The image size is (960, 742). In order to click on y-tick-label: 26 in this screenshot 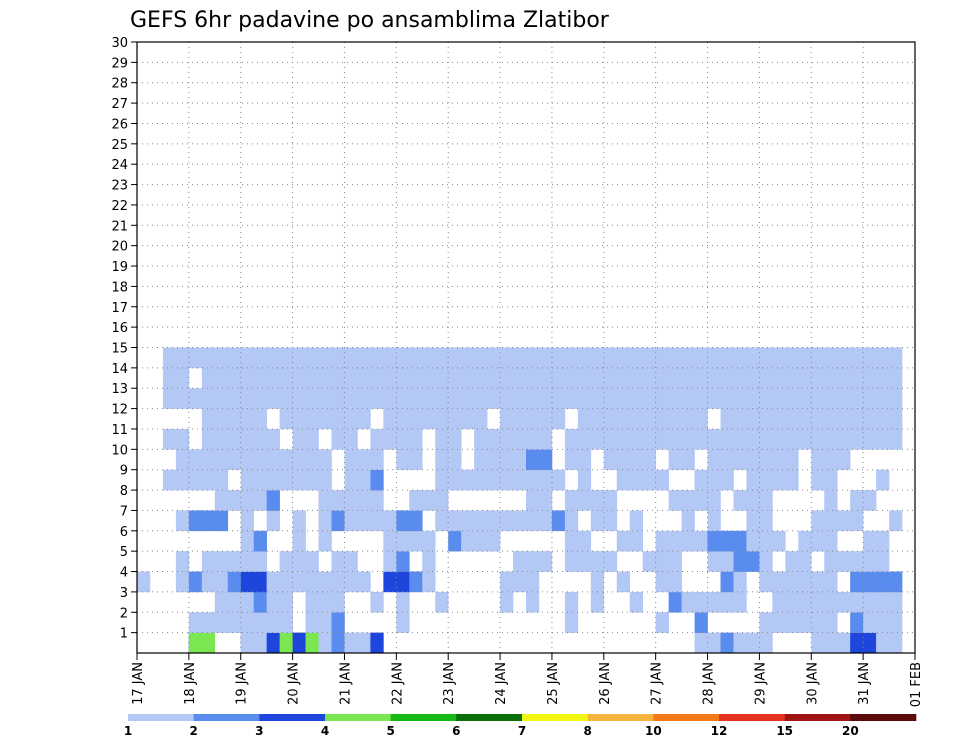, I will do `click(119, 124)`.